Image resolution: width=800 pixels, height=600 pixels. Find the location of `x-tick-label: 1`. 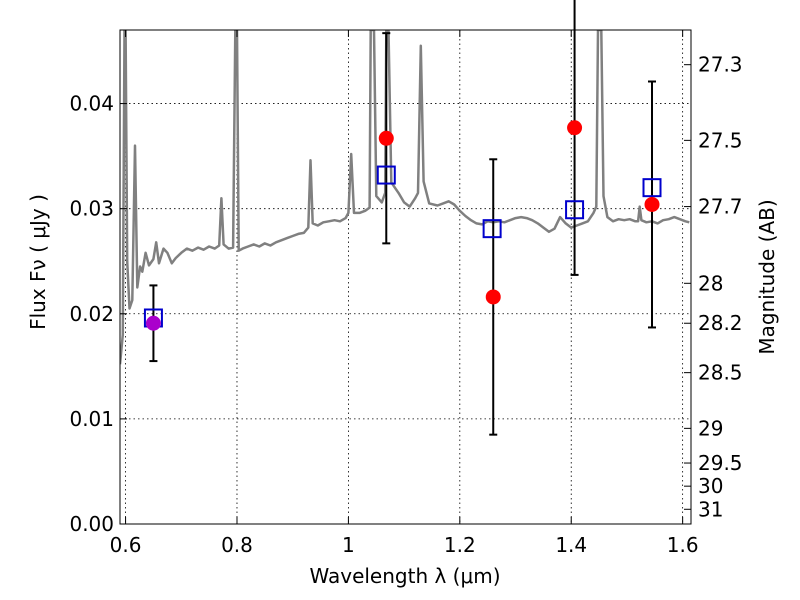

x-tick-label: 1 is located at coordinates (348, 545).